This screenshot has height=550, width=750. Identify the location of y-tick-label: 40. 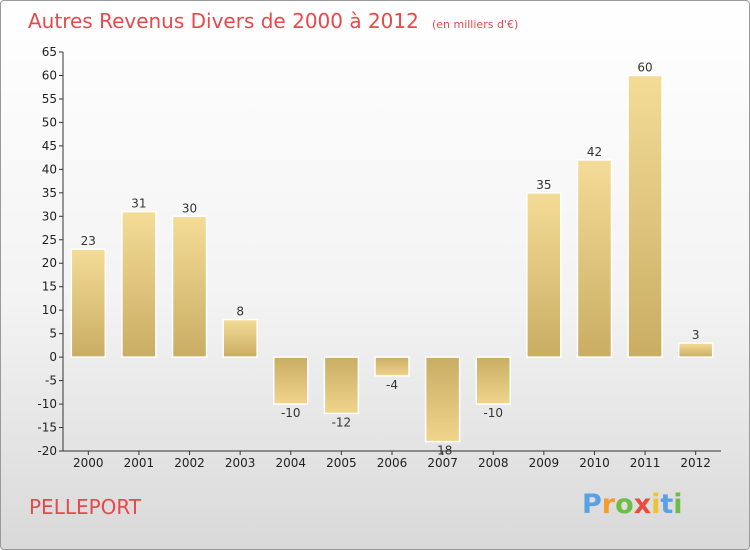
(49, 169).